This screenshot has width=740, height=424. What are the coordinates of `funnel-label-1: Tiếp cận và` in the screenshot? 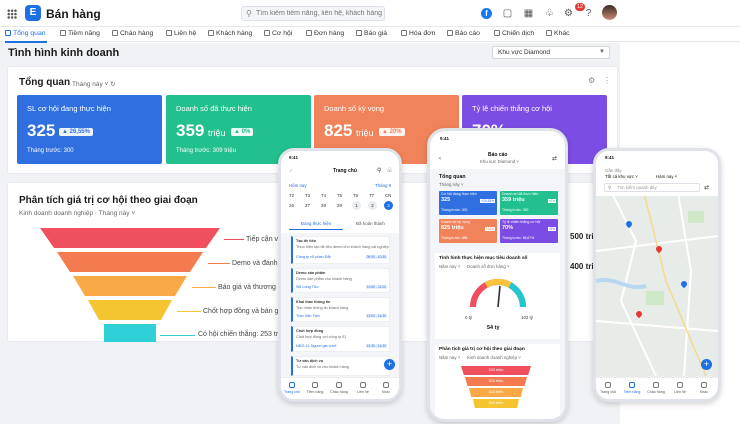 It's located at (264, 239).